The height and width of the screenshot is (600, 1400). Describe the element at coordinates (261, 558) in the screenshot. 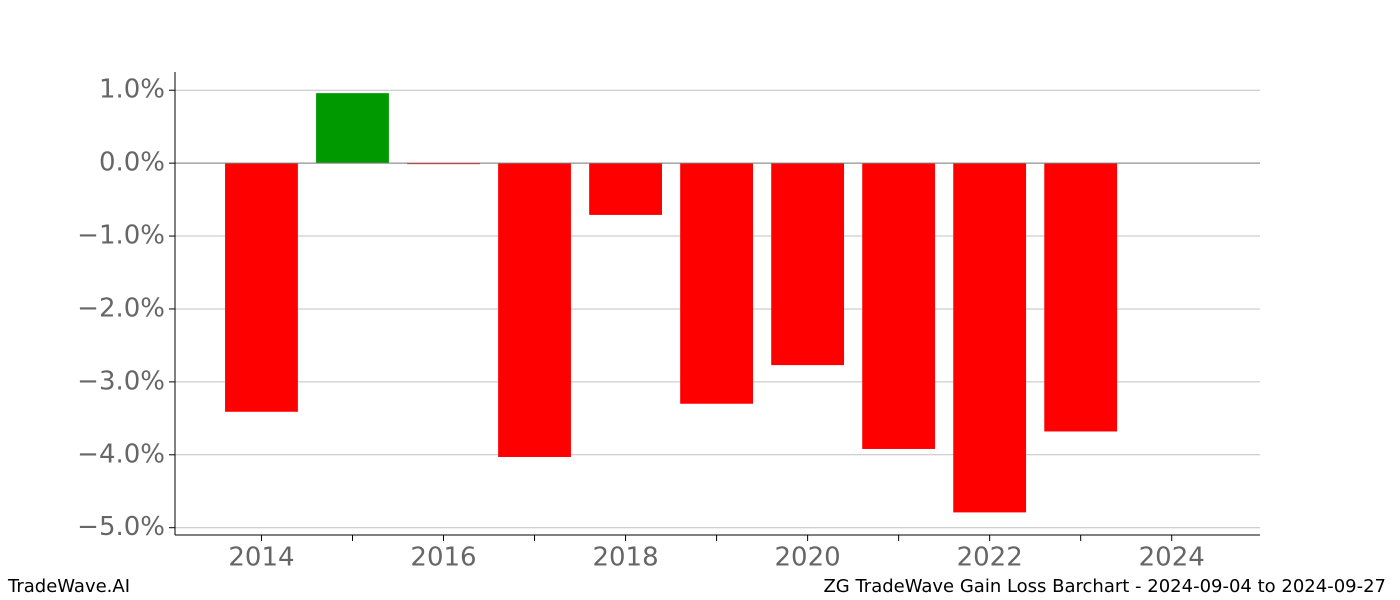

I see `x-tick-label: 2014` at that location.